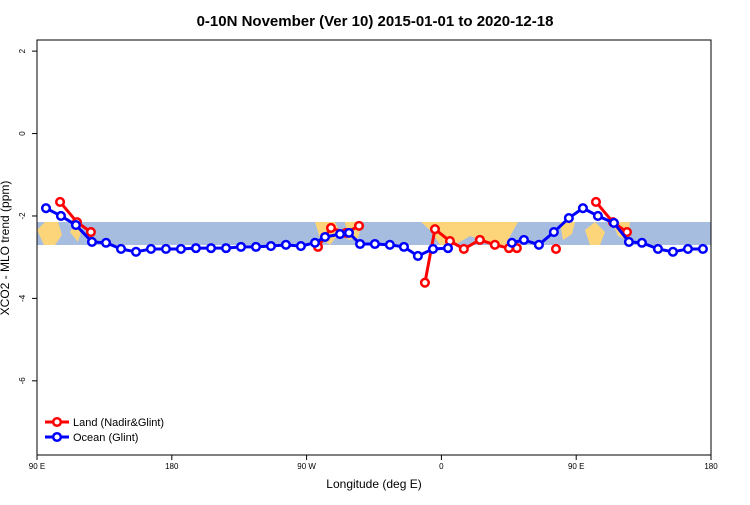  I want to click on y-axis-label: XCO2 - MLO trend (ppm), so click(6, 248).